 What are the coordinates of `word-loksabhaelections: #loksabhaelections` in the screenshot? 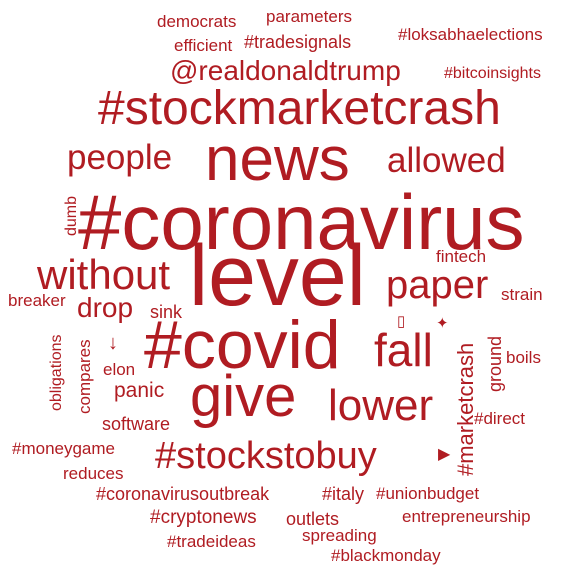 It's located at (470, 34).